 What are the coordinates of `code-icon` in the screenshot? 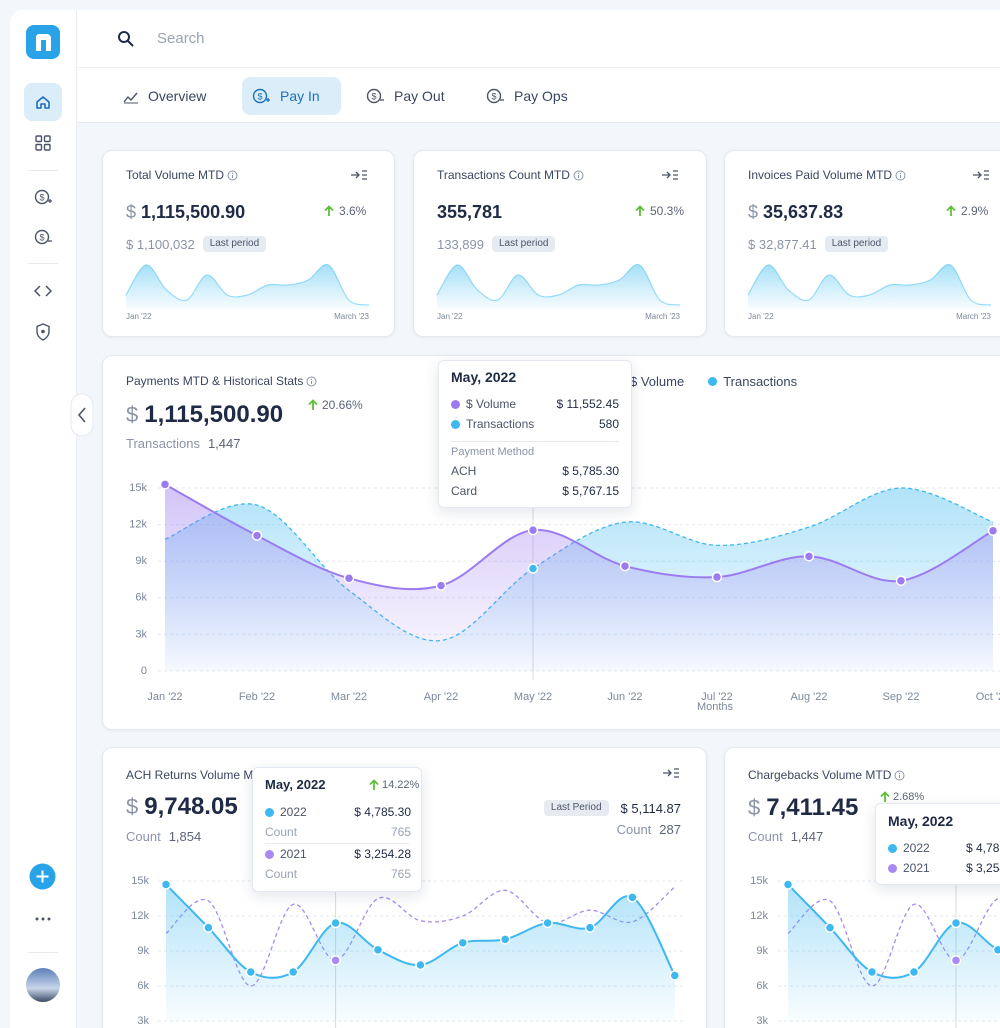 It's located at (43, 291).